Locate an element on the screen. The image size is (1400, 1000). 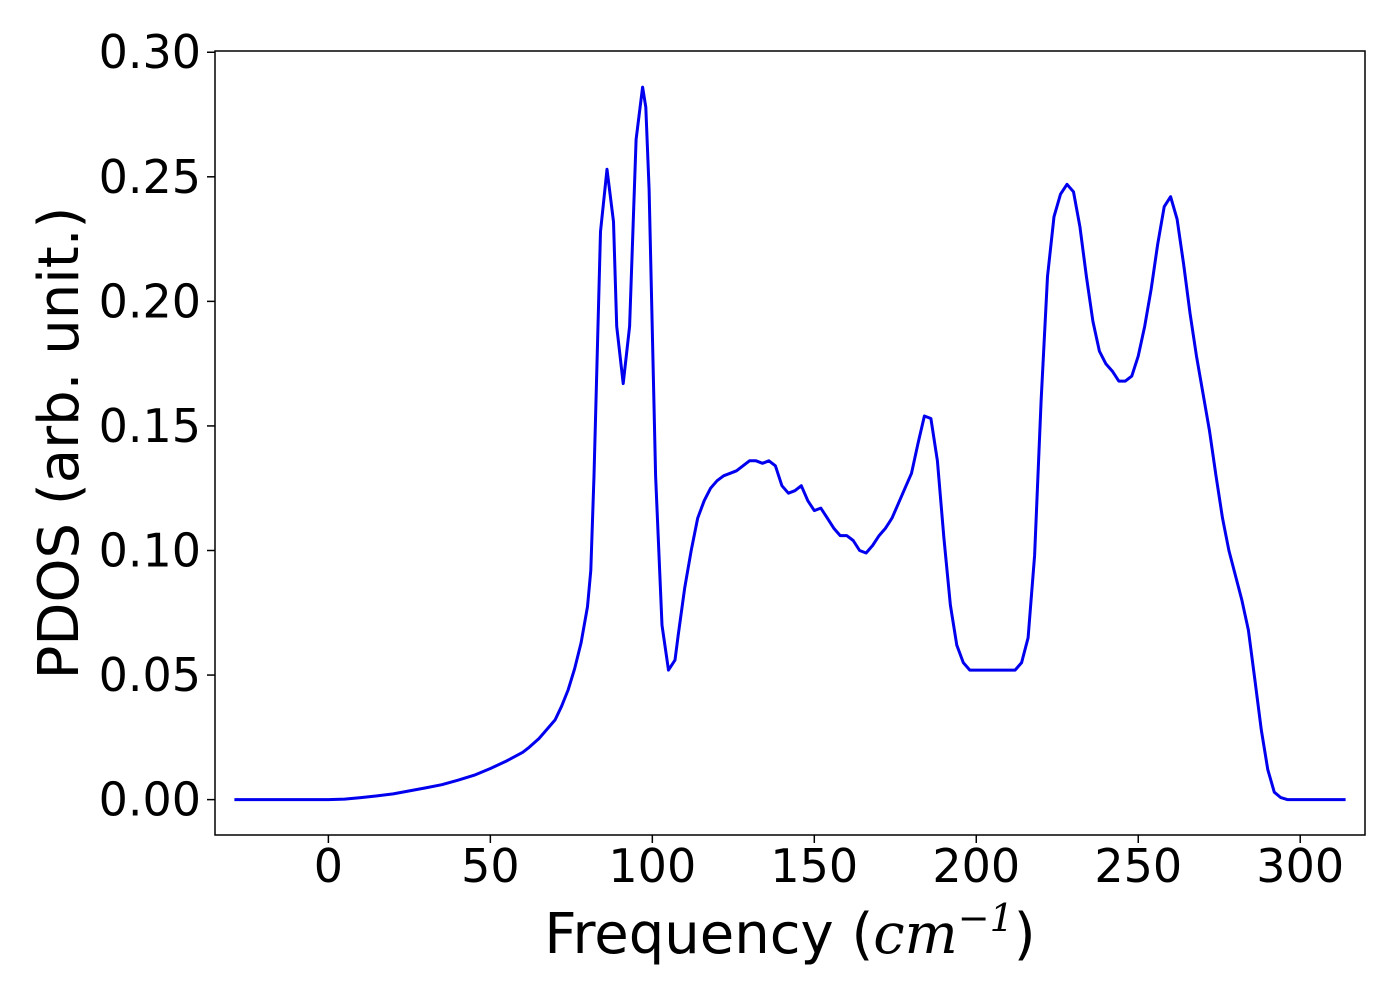
x-tick-label: 250 is located at coordinates (1138, 866).